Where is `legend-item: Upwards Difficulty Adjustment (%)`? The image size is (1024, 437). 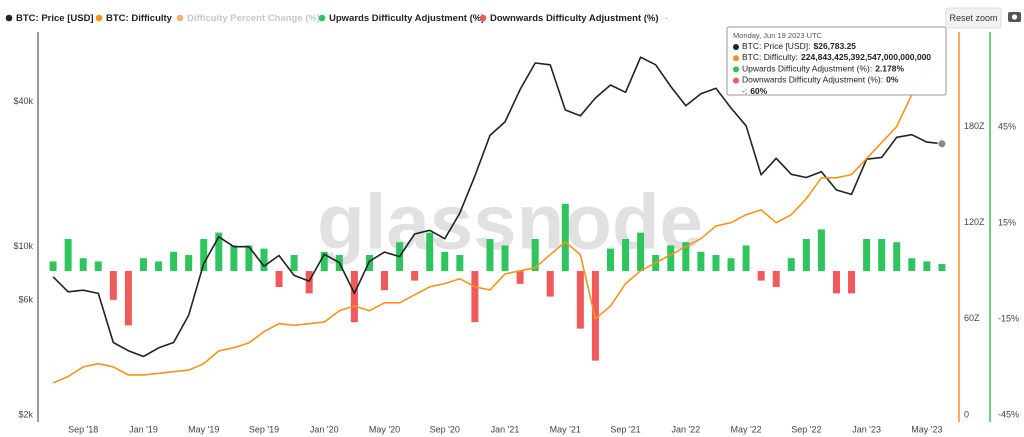 legend-item: Upwards Difficulty Adjustment (%) is located at coordinates (401, 18).